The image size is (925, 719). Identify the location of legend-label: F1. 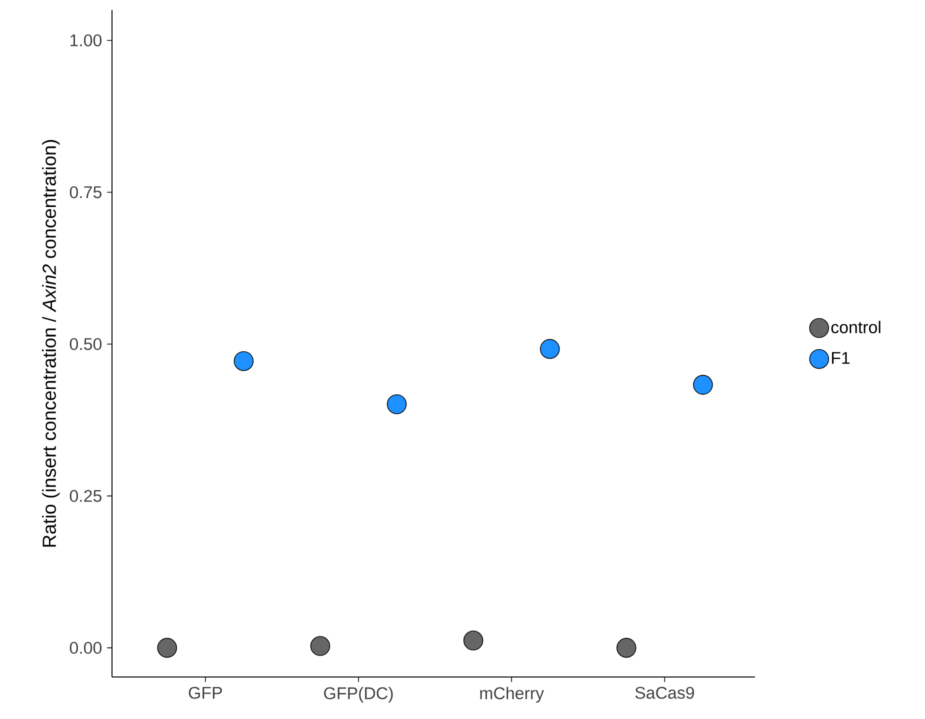
(841, 358).